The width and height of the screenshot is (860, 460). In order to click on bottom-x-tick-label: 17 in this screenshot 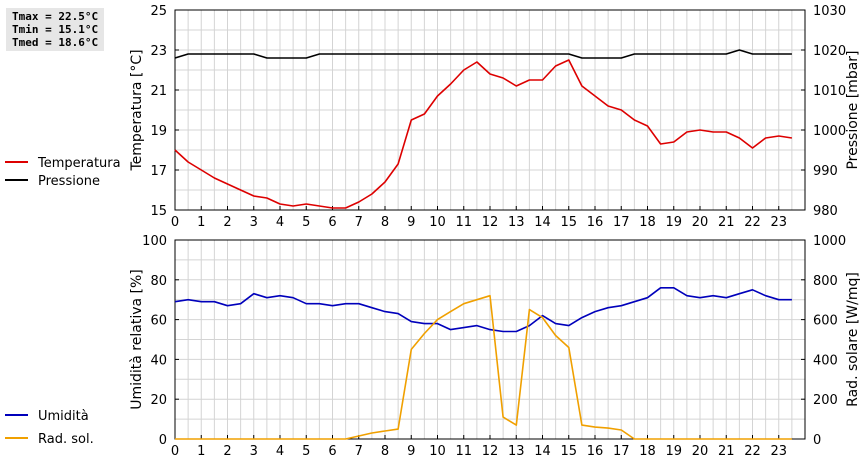, I will do `click(621, 451)`.